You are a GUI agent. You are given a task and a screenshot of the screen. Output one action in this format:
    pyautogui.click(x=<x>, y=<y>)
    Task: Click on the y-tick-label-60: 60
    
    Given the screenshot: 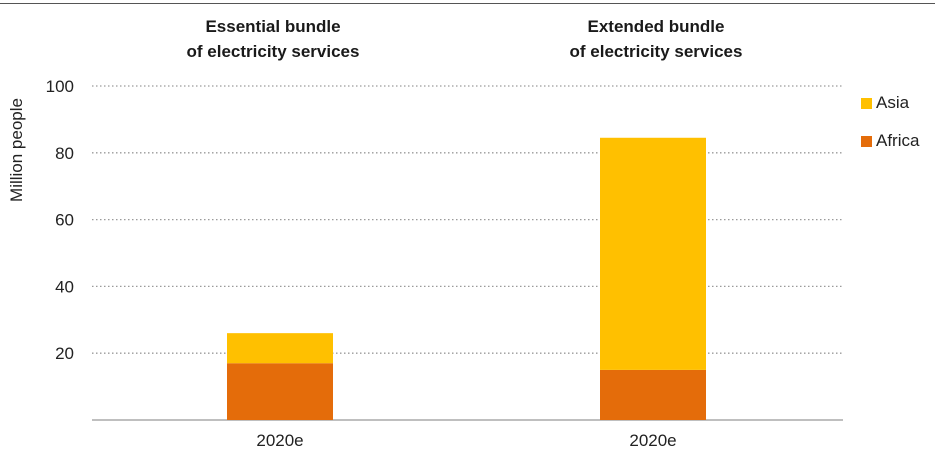 What is the action you would take?
    pyautogui.click(x=64, y=220)
    